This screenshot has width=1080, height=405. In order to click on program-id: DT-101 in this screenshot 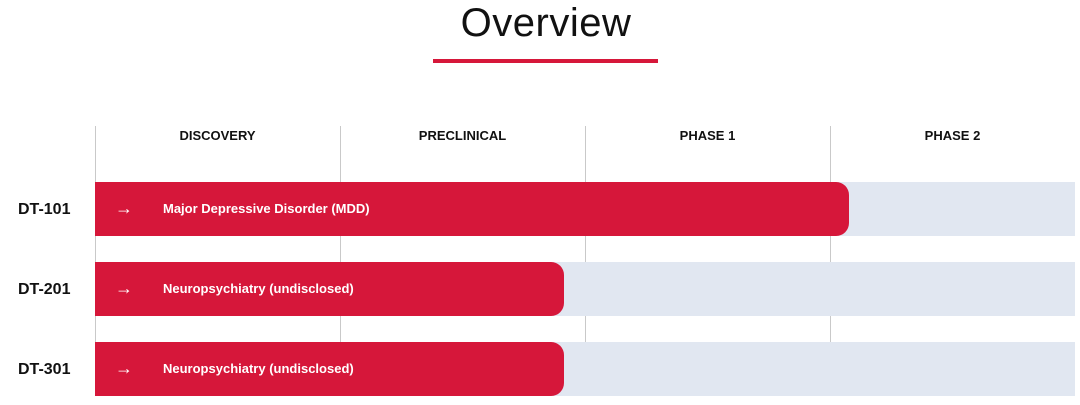, I will do `click(44, 209)`.